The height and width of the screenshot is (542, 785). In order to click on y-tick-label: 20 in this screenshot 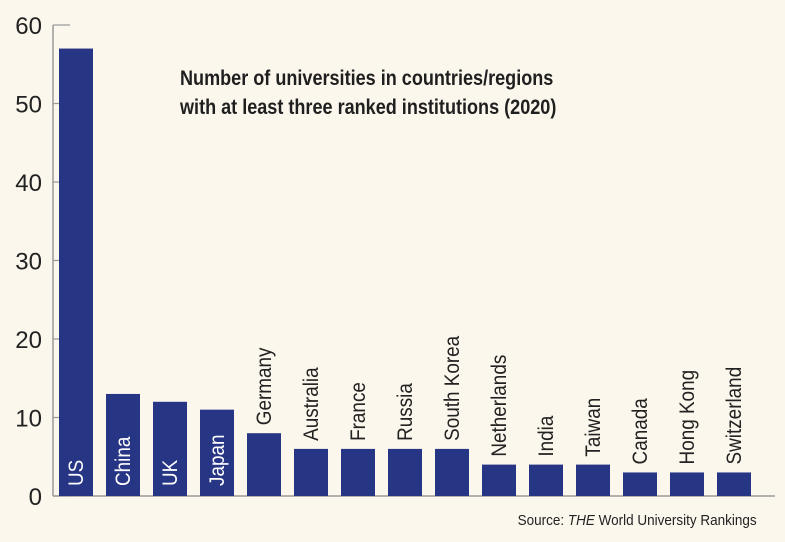, I will do `click(28, 340)`.